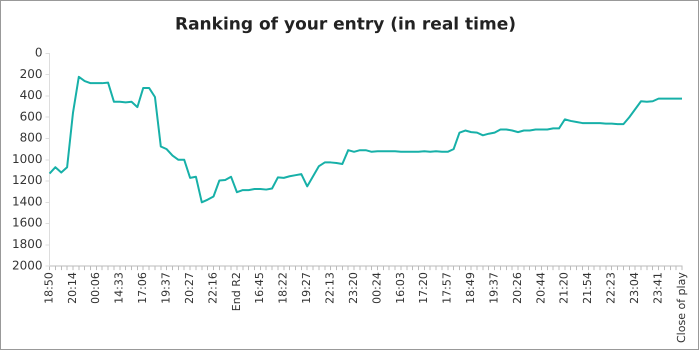 Image resolution: width=699 pixels, height=350 pixels. I want to click on x-tick-label: 00:06, so click(95, 288).